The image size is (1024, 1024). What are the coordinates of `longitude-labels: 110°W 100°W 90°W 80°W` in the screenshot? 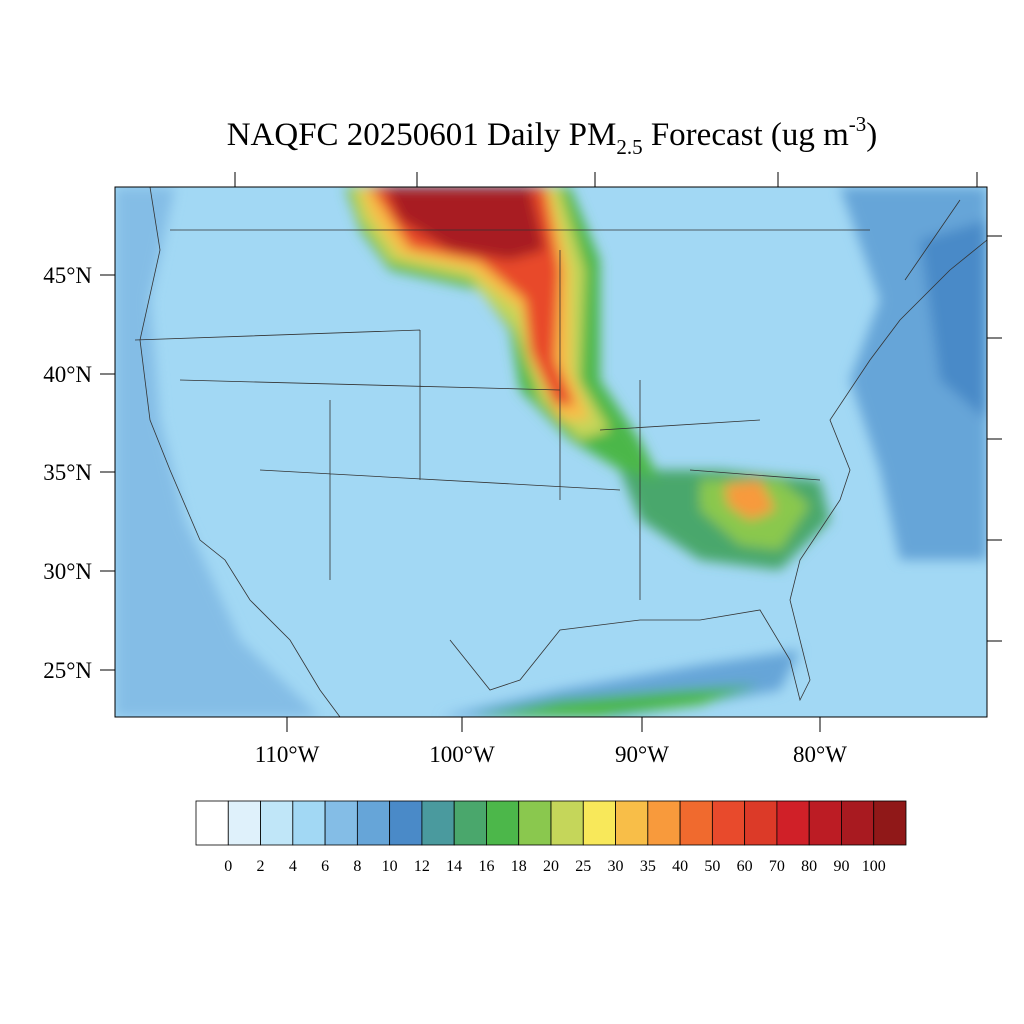 It's located at (551, 754).